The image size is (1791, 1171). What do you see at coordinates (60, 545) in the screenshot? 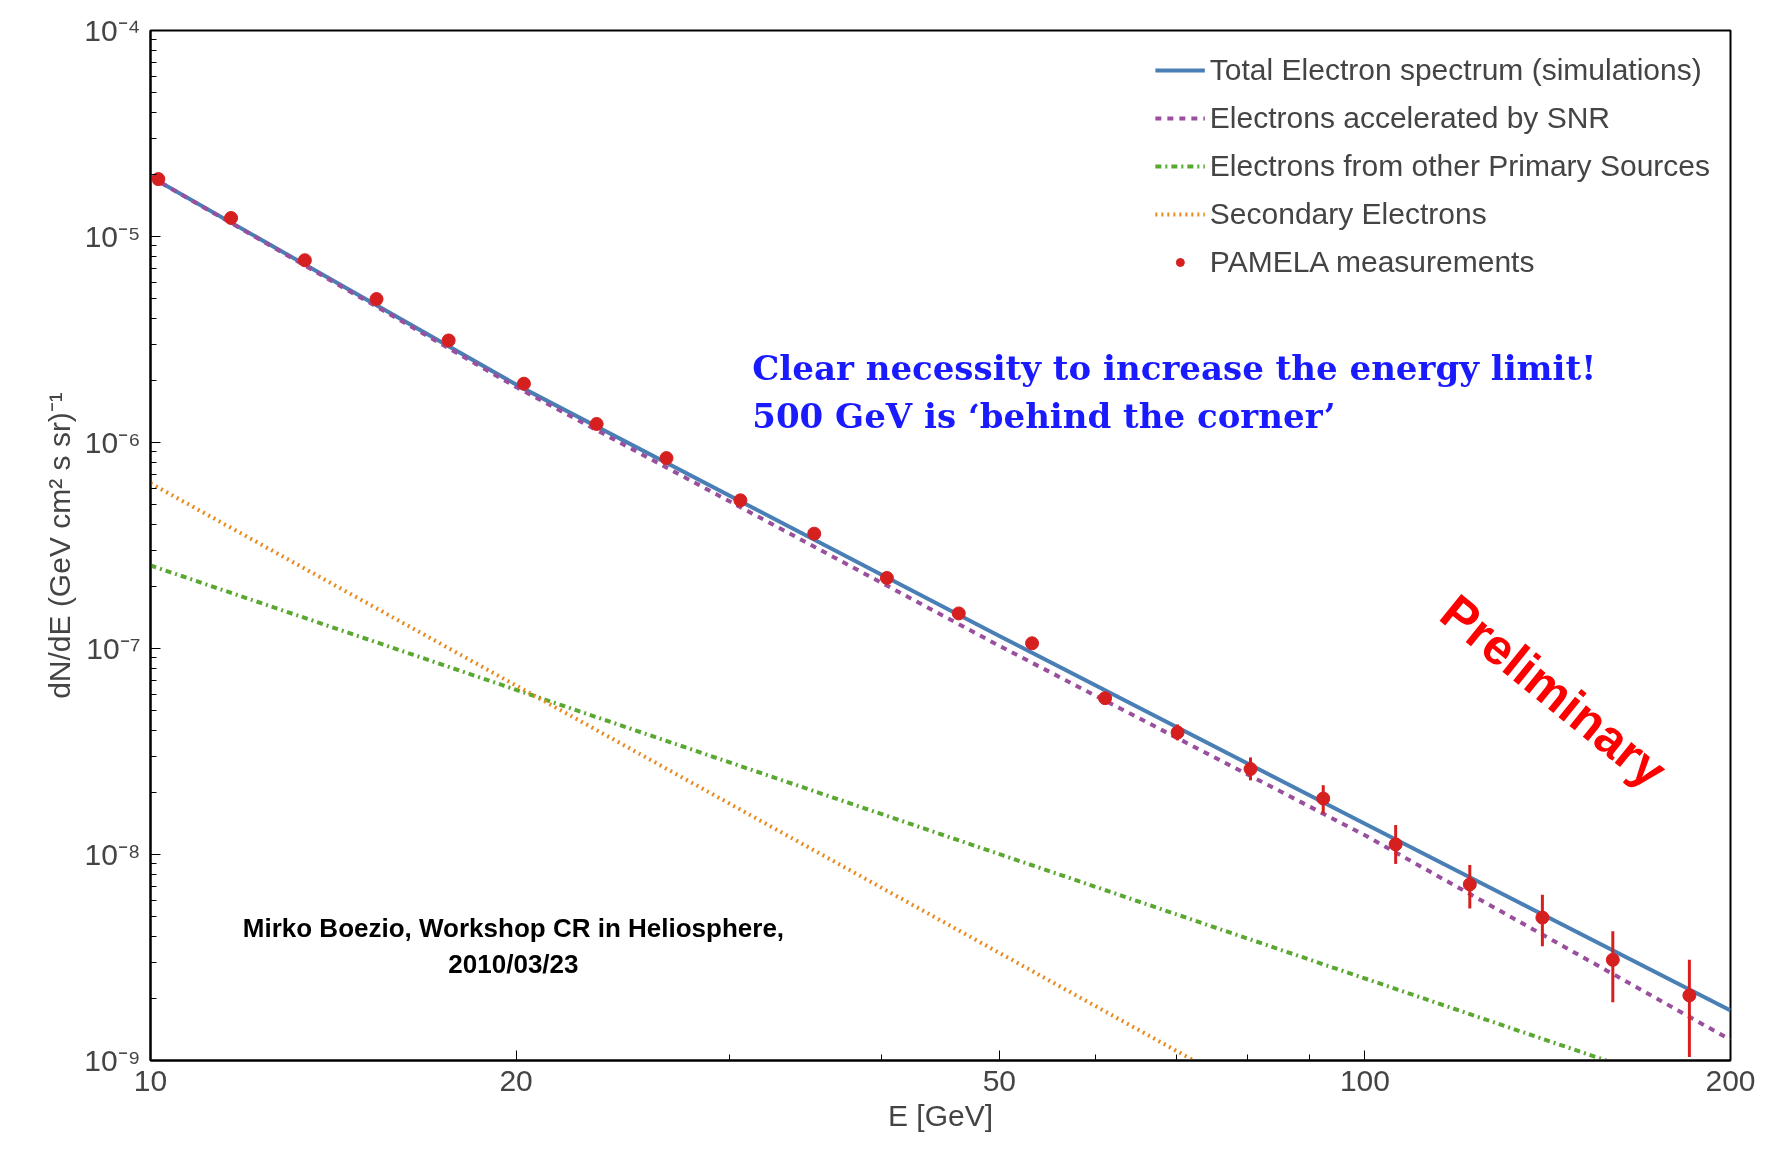
I see `y-axis-title: dN/dE (GeV cm² s sr)⁻¹` at bounding box center [60, 545].